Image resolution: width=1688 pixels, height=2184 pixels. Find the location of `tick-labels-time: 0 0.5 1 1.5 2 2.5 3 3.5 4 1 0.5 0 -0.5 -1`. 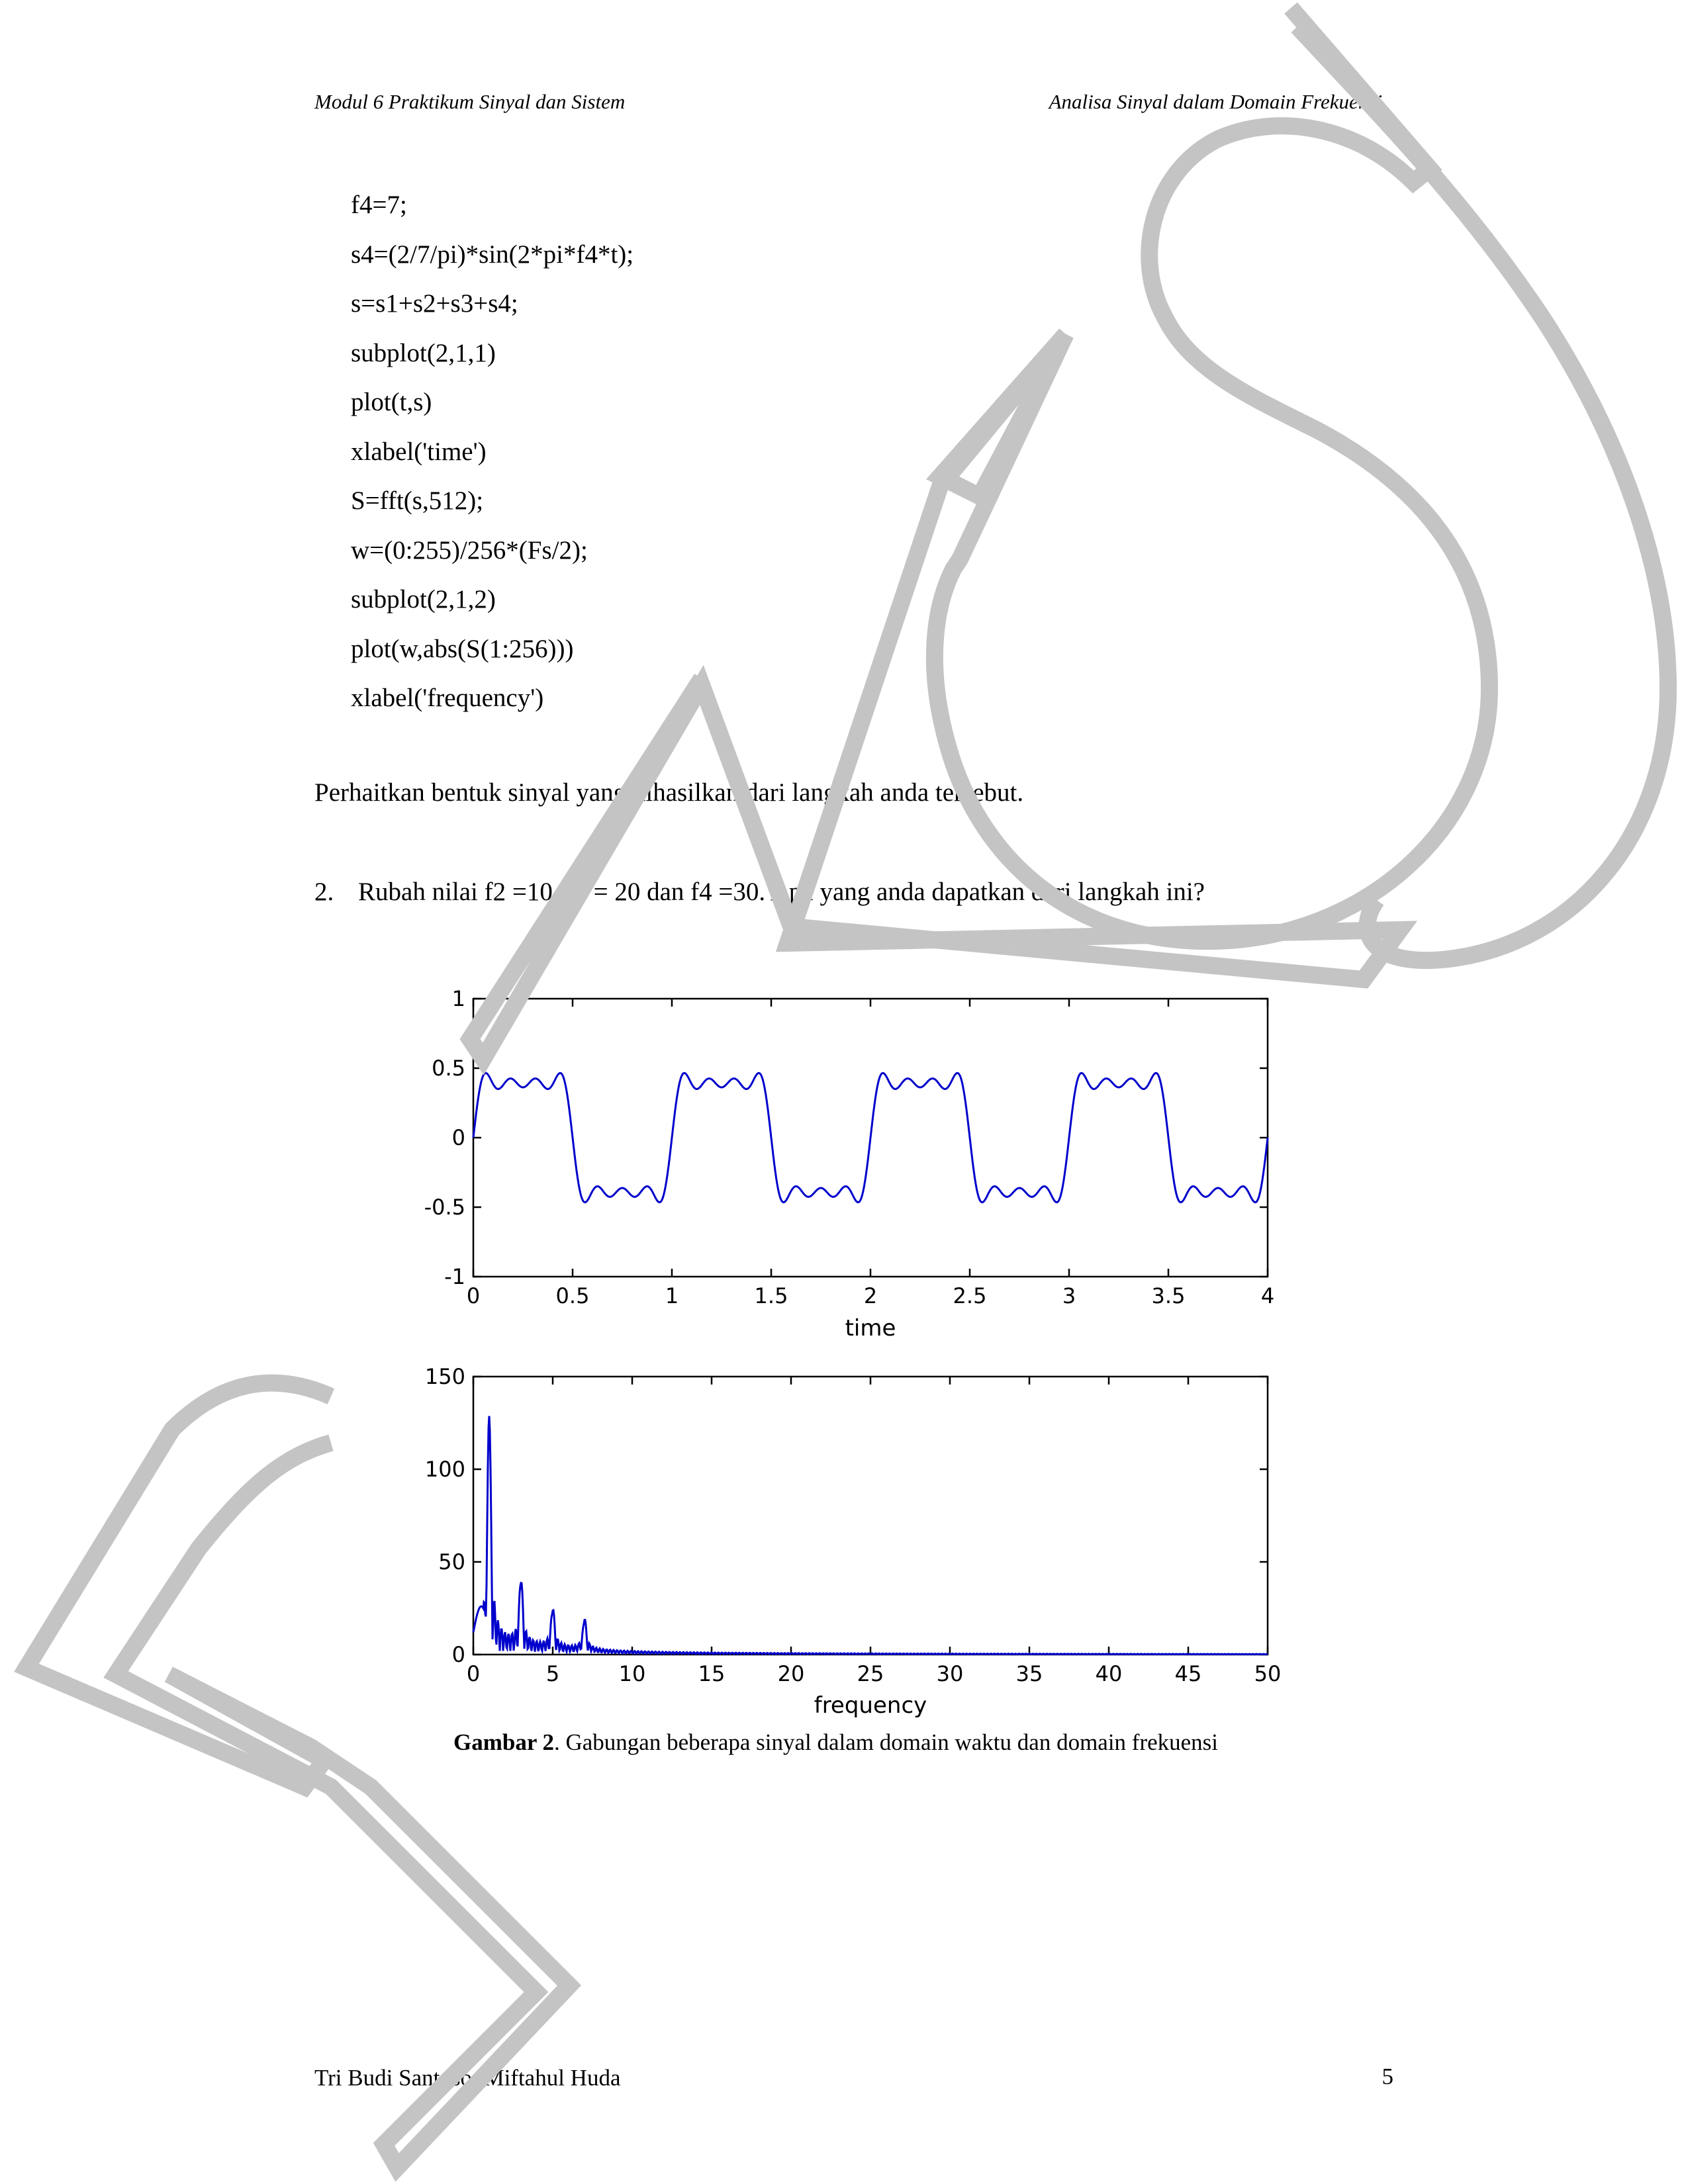

tick-labels-time: 0 0.5 1 1.5 2 2.5 3 3.5 4 1 0.5 0 -0.5 -1 is located at coordinates (849, 1147).